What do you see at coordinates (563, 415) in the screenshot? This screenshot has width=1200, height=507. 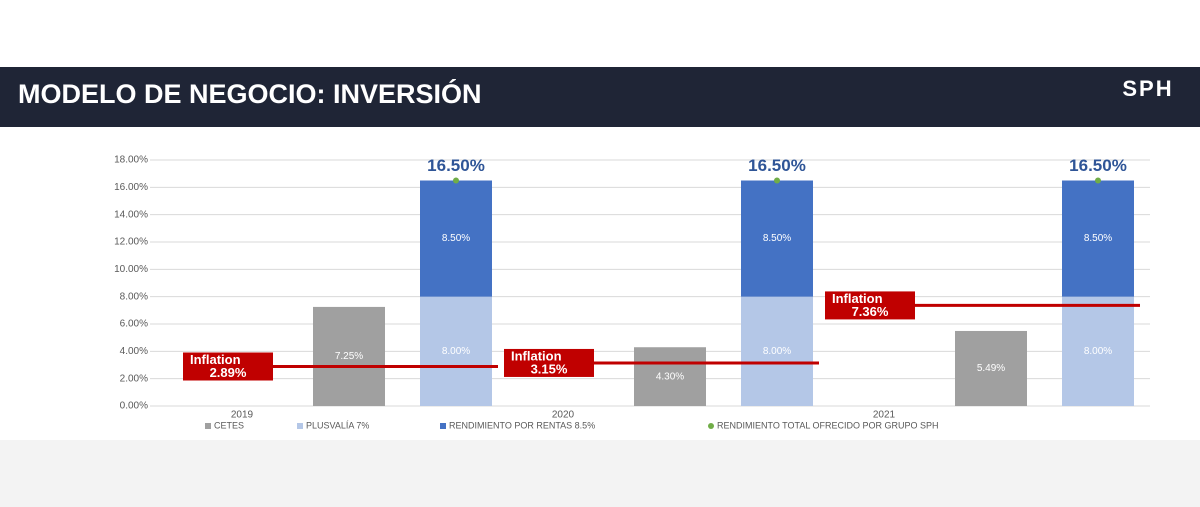 I see `x-tick-label: 2020` at bounding box center [563, 415].